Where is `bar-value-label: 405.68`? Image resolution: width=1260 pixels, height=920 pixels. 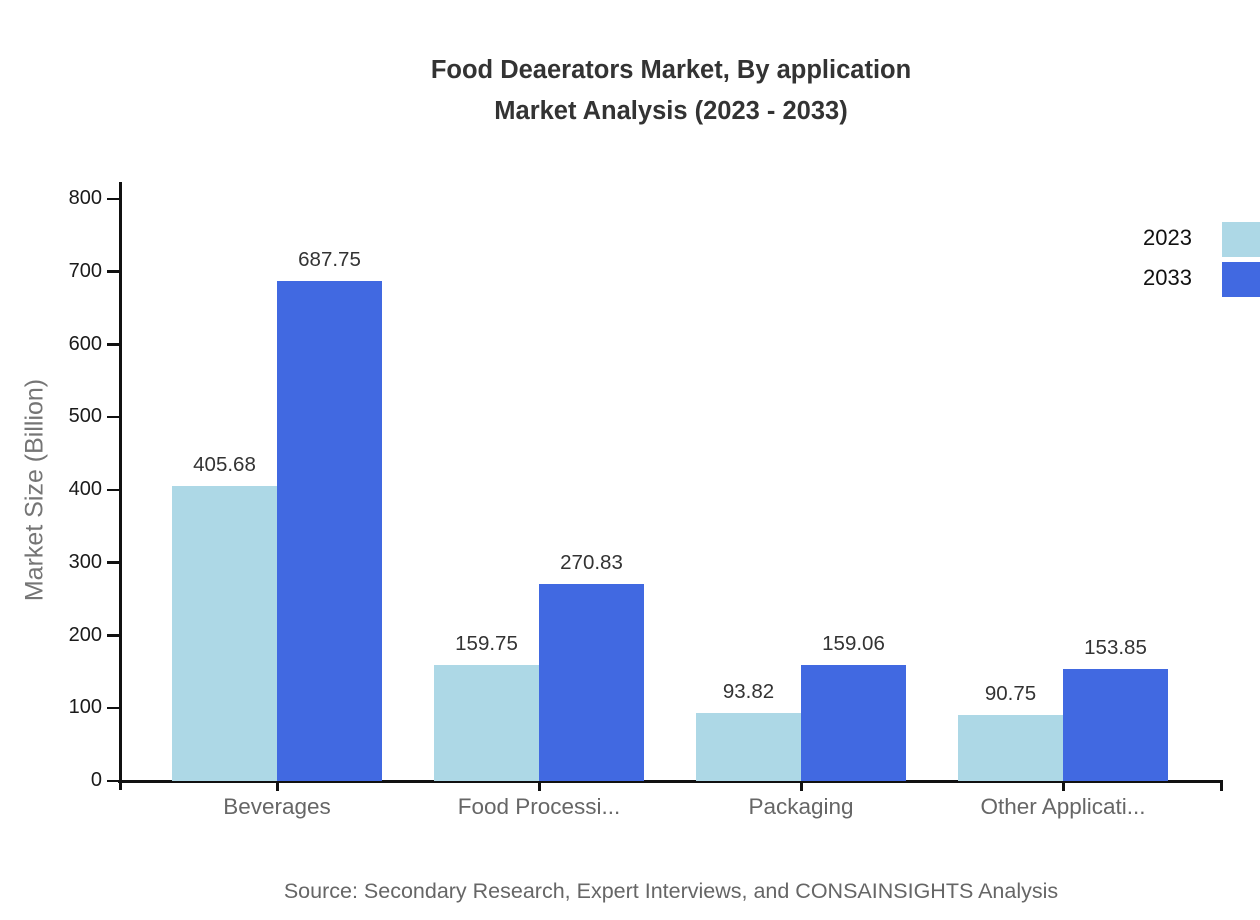
bar-value-label: 405.68 is located at coordinates (224, 464).